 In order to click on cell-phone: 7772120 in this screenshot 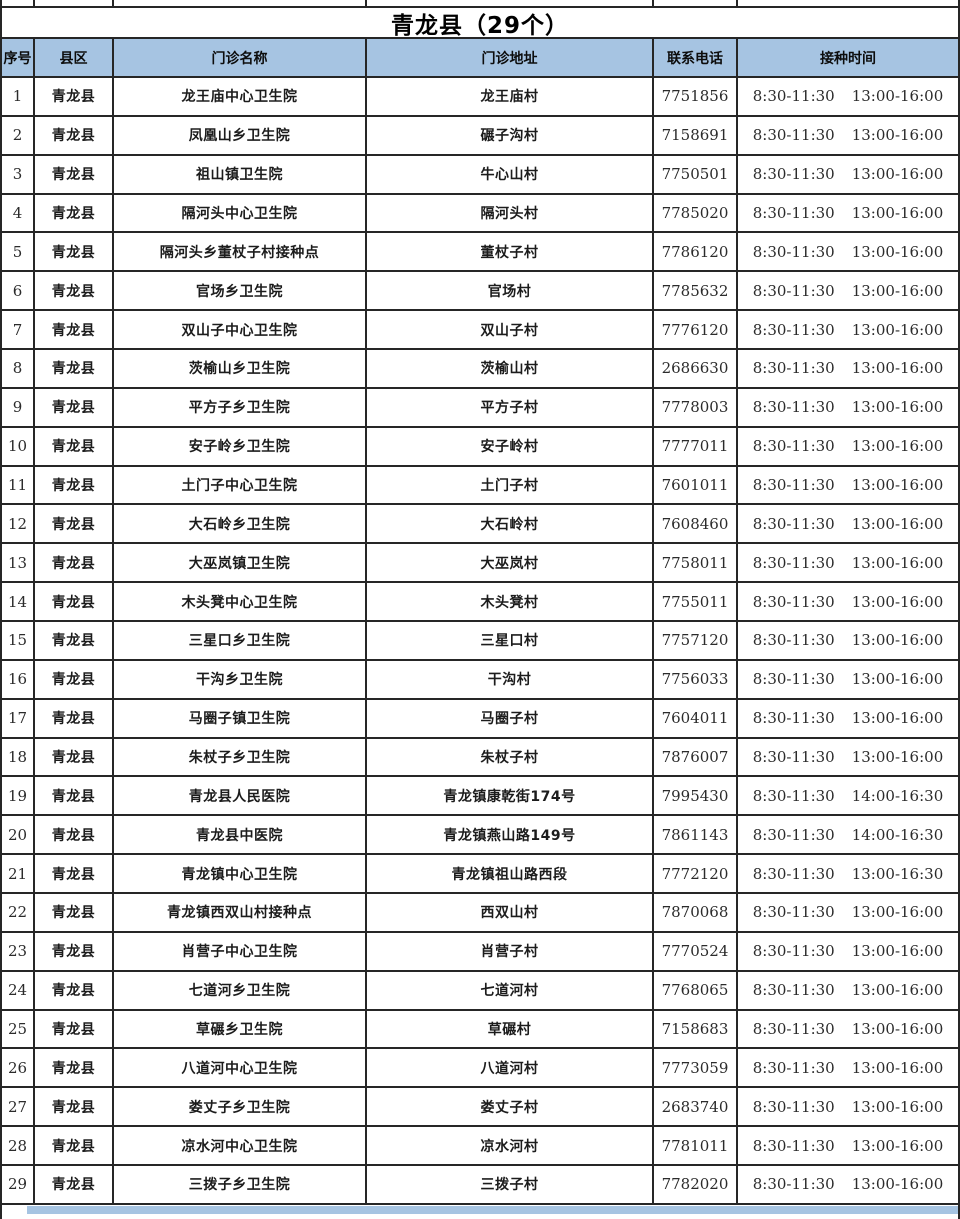, I will do `click(696, 874)`.